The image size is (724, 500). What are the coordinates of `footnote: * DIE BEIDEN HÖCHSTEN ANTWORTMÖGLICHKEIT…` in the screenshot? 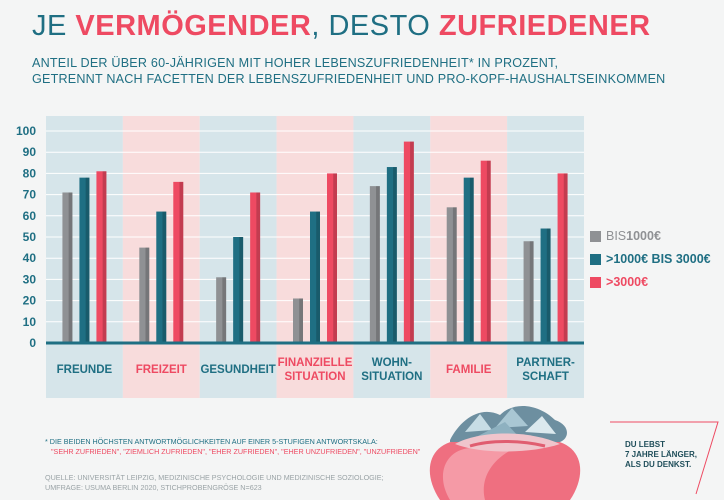 It's located at (232, 447).